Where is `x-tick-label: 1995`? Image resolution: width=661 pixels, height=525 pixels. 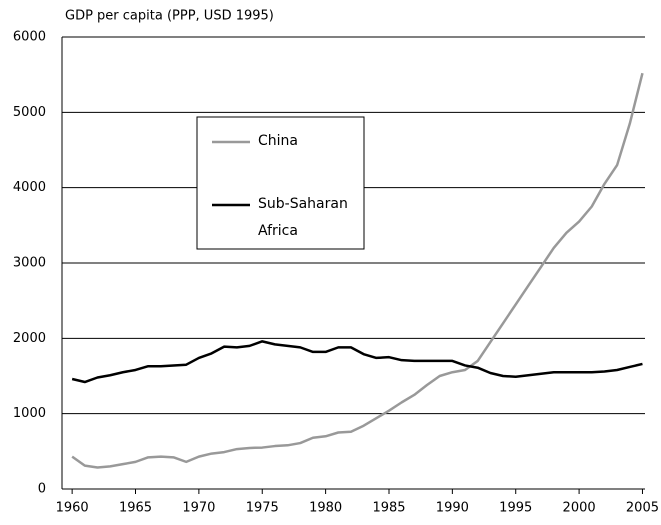
x-tick-label: 1995 is located at coordinates (515, 508).